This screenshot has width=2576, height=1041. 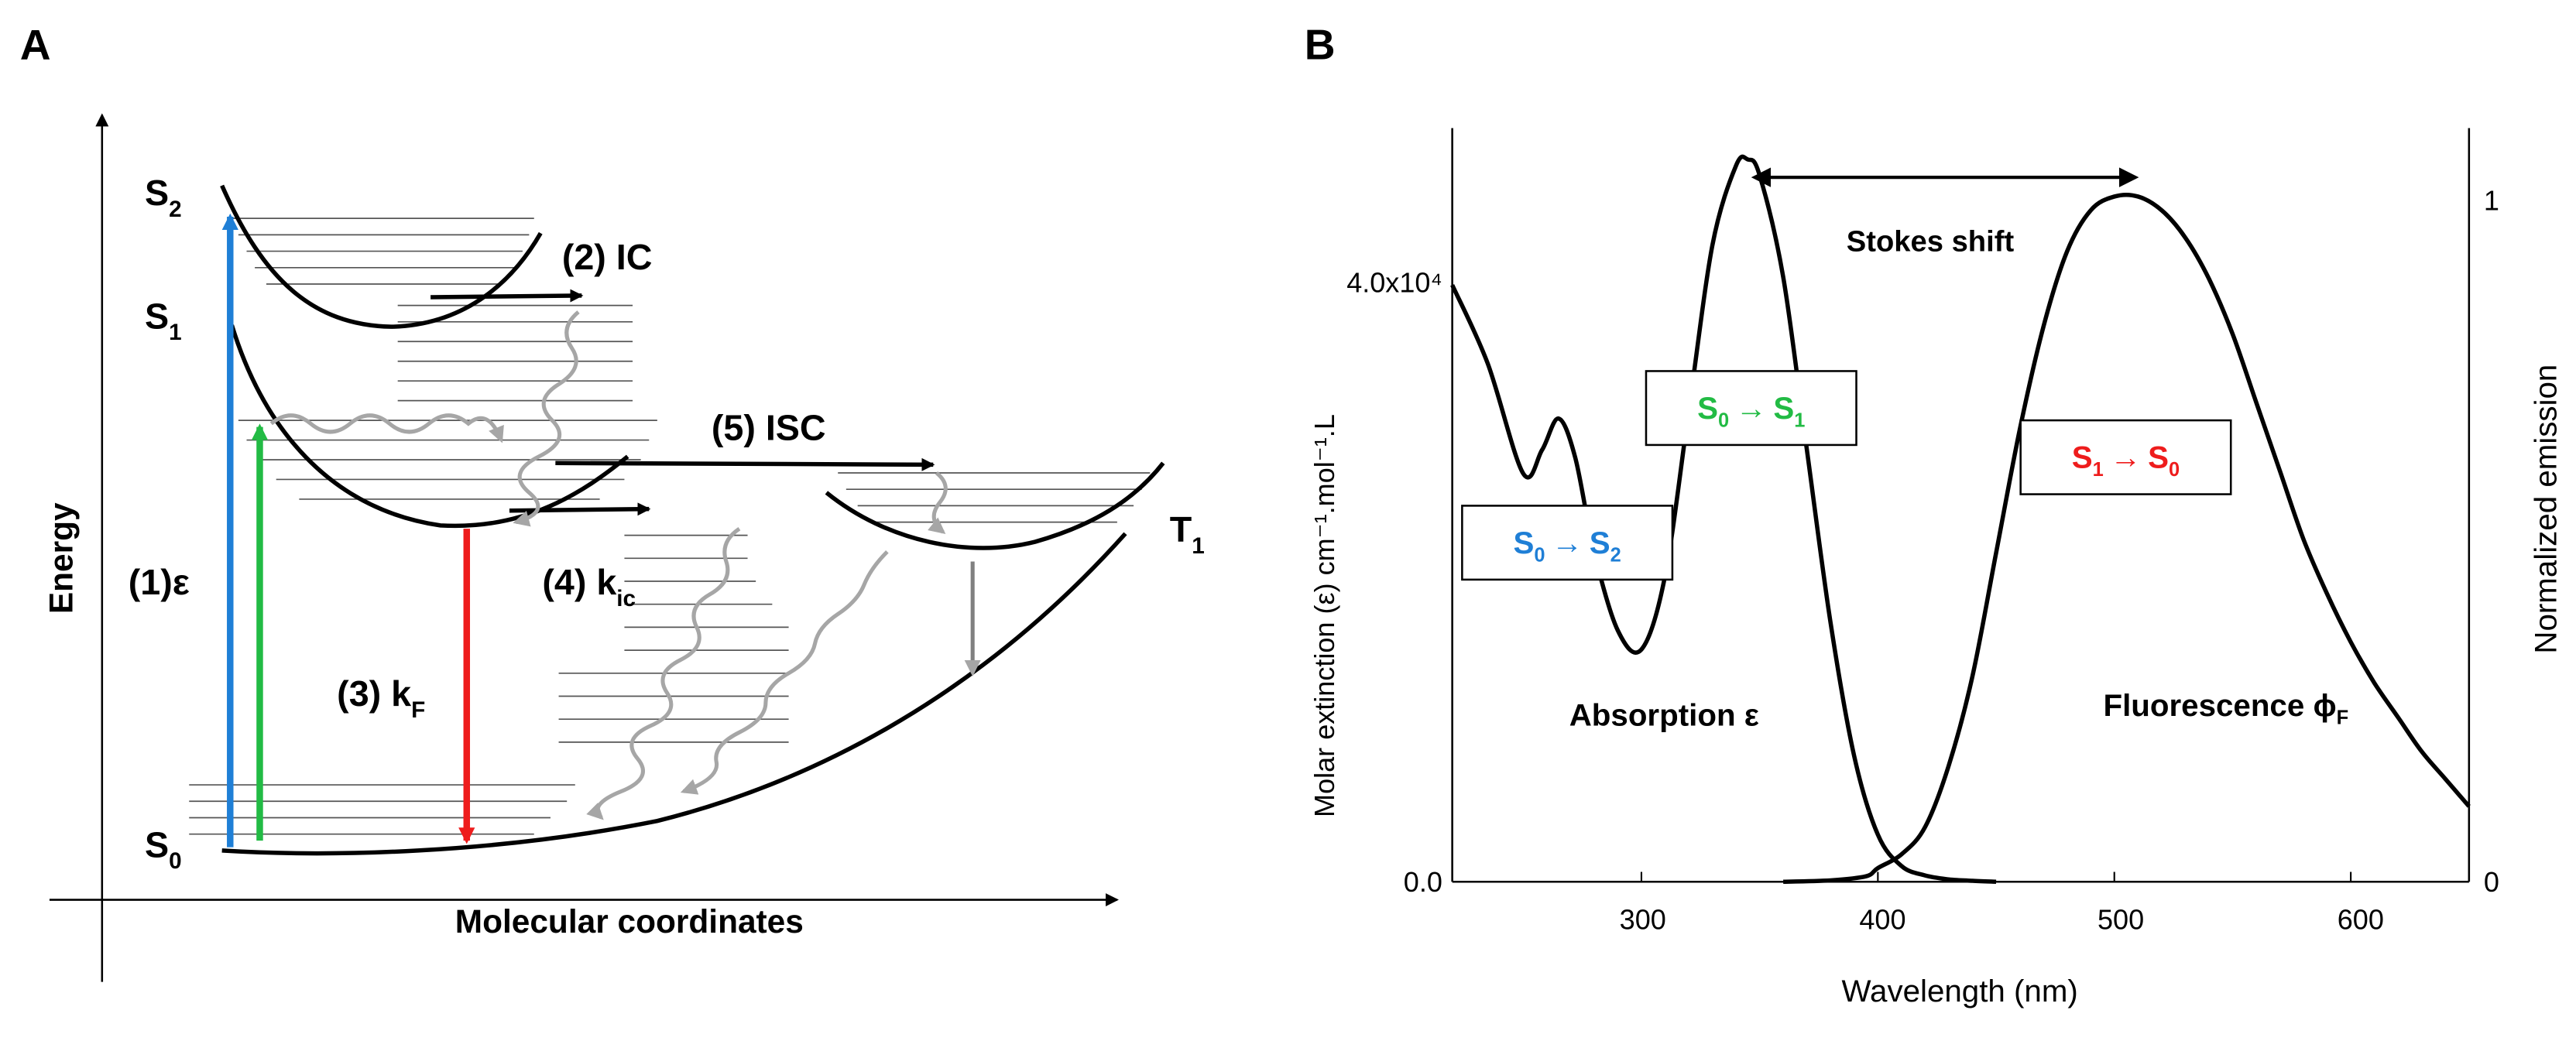 I want to click on s1-label: S1, so click(x=163, y=320).